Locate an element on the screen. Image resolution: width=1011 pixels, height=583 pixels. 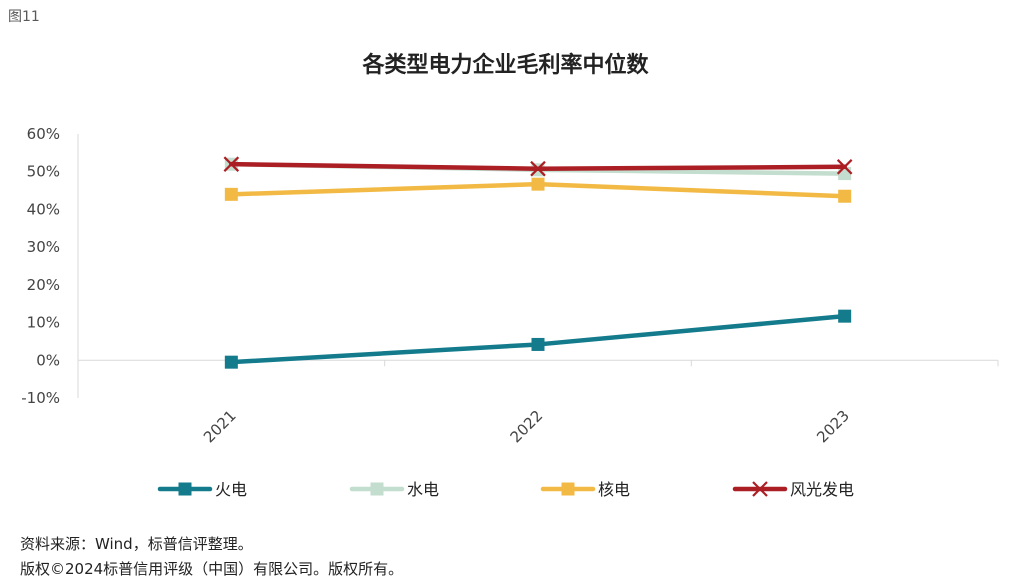
legend-label: 火电 is located at coordinates (231, 489).